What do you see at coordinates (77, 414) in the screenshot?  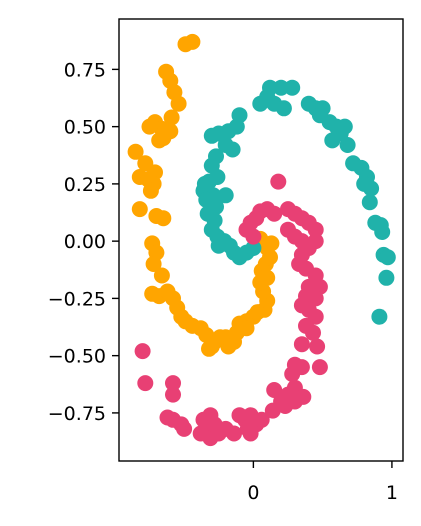 I see `y-tick-label: −0.75` at bounding box center [77, 414].